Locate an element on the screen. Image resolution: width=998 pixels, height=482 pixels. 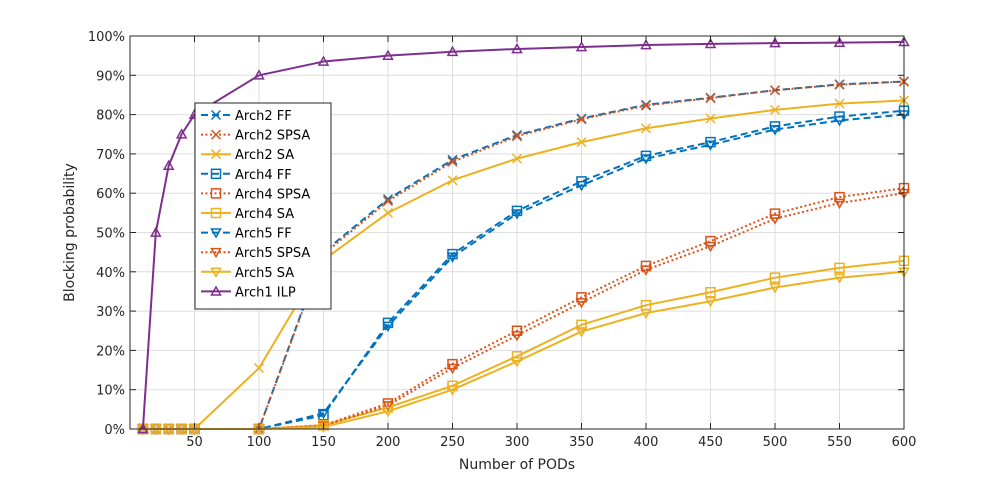
legend-label: Arch2 SPSA is located at coordinates (272, 136).